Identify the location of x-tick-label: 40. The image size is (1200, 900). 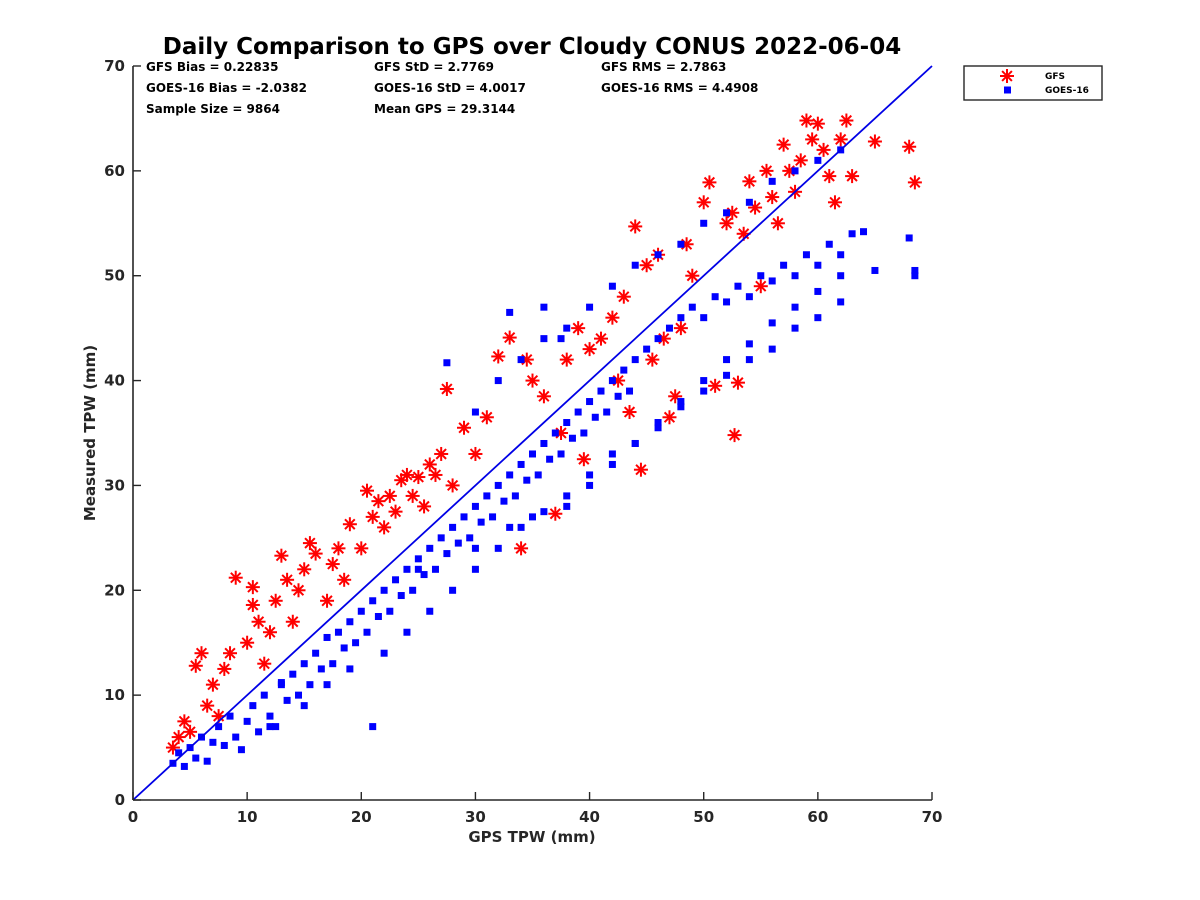
(589, 817).